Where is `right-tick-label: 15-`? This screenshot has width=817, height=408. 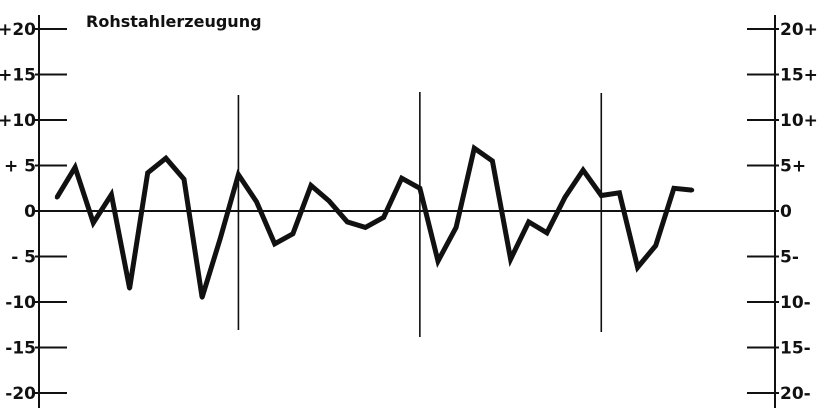
right-tick-label: 15- is located at coordinates (795, 349).